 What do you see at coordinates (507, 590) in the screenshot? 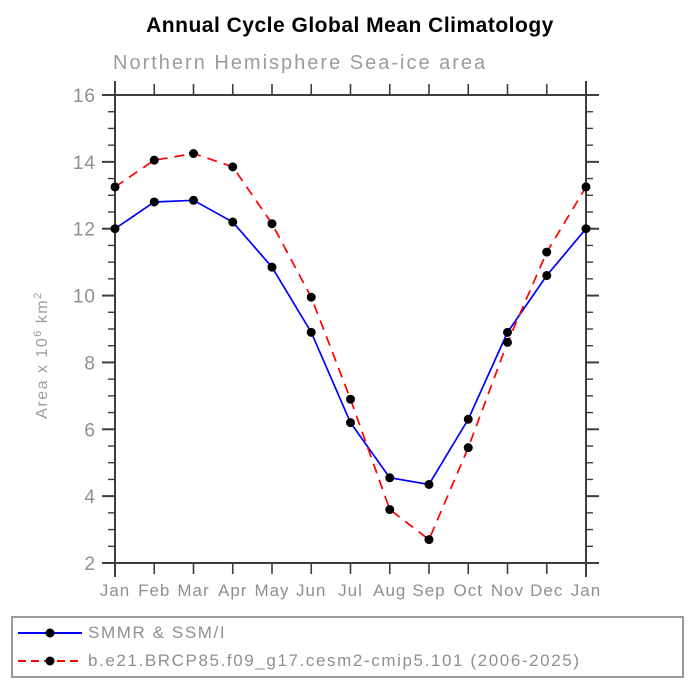
I see `x-tick-label: Nov` at bounding box center [507, 590].